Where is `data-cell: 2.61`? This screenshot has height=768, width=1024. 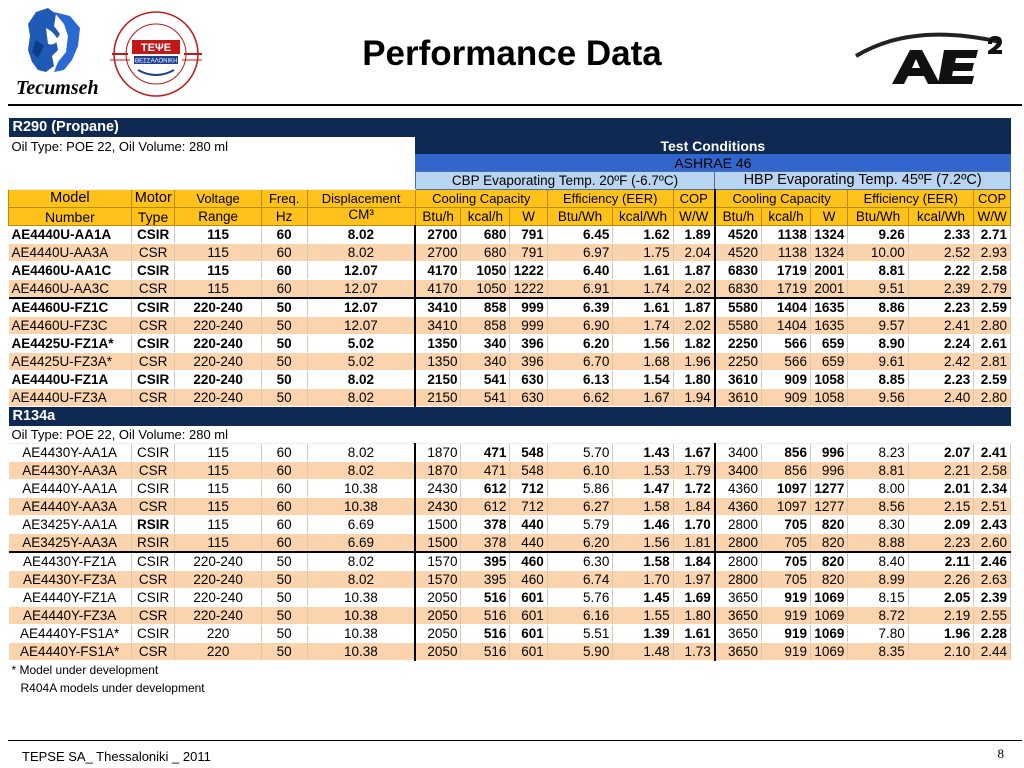
data-cell: 2.61 is located at coordinates (992, 343).